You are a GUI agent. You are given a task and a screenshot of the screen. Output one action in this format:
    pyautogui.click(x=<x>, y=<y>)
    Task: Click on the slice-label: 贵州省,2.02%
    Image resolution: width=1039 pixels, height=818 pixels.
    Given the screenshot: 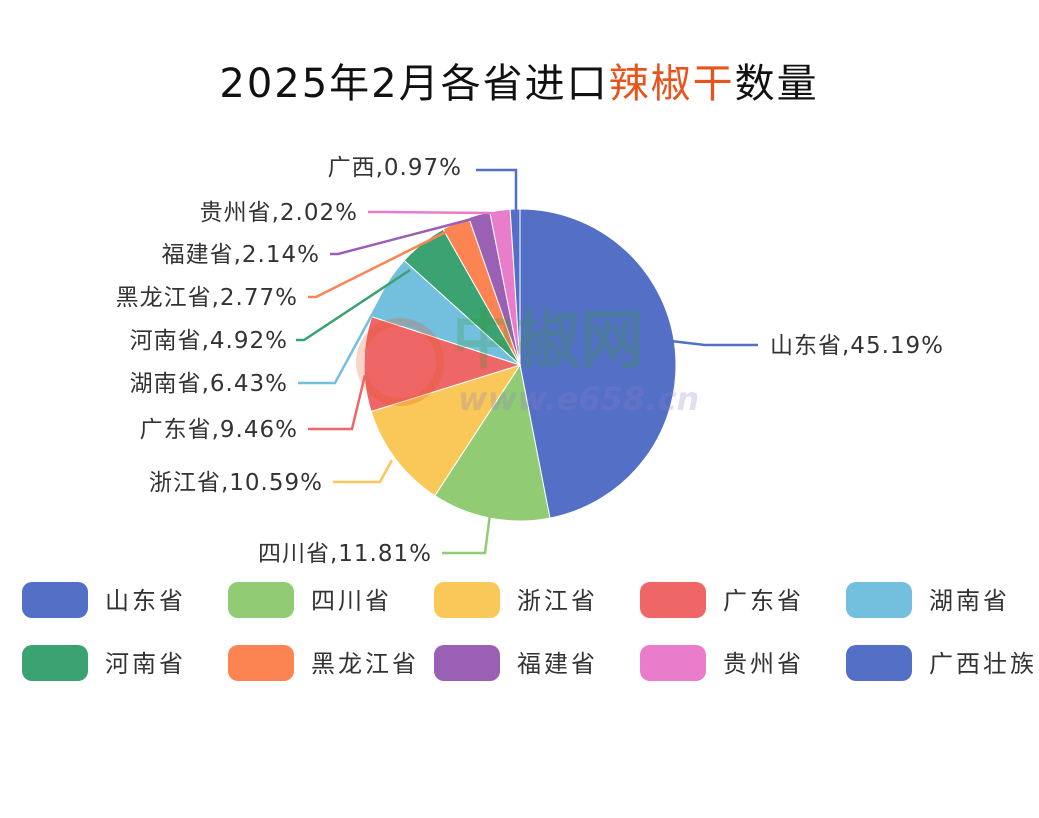 What is the action you would take?
    pyautogui.click(x=279, y=213)
    